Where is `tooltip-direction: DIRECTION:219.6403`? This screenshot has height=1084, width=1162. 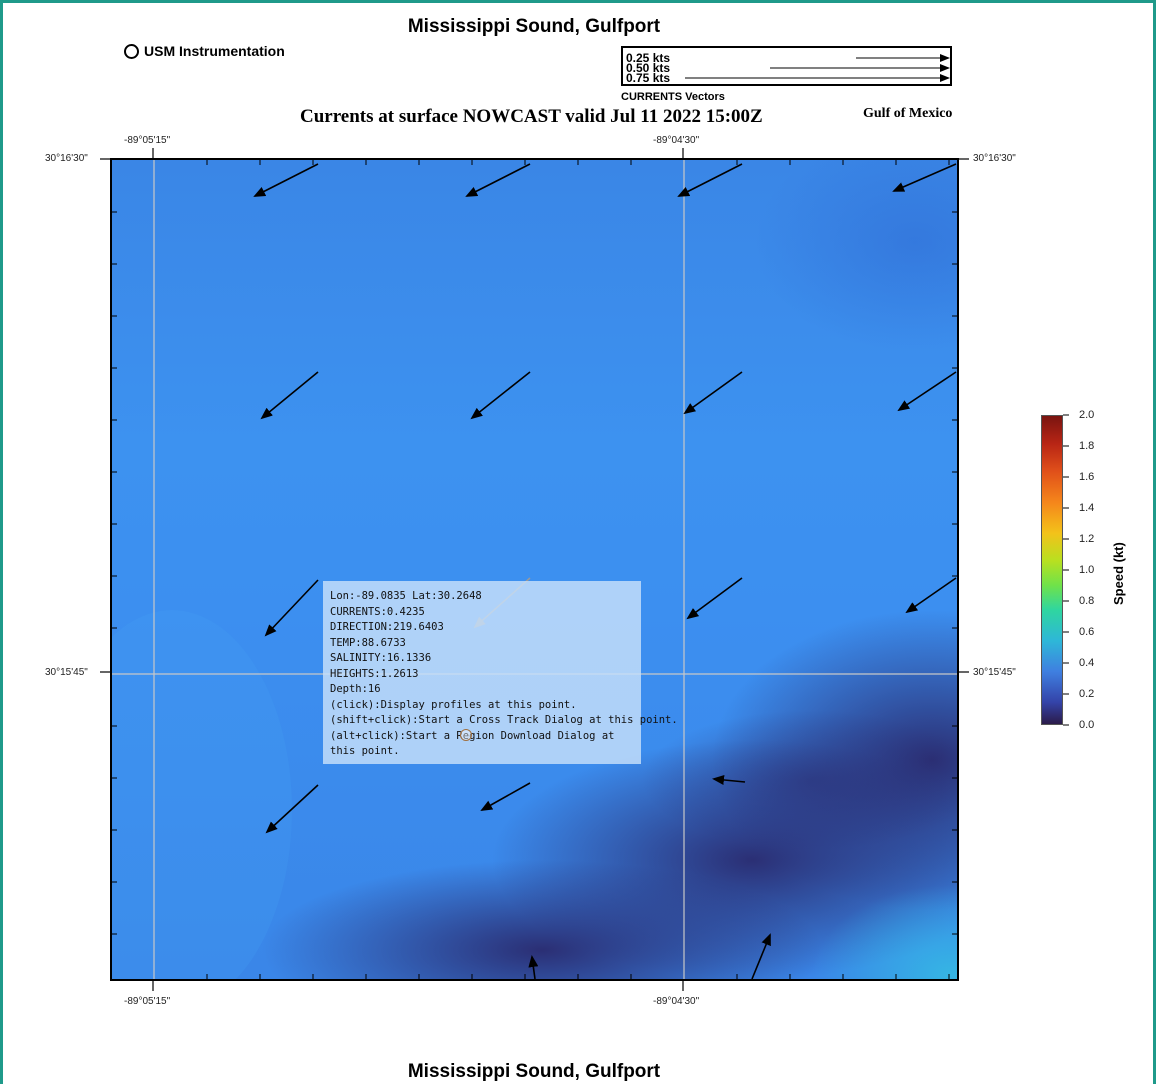 tooltip-direction: DIRECTION:219.6403 is located at coordinates (387, 627).